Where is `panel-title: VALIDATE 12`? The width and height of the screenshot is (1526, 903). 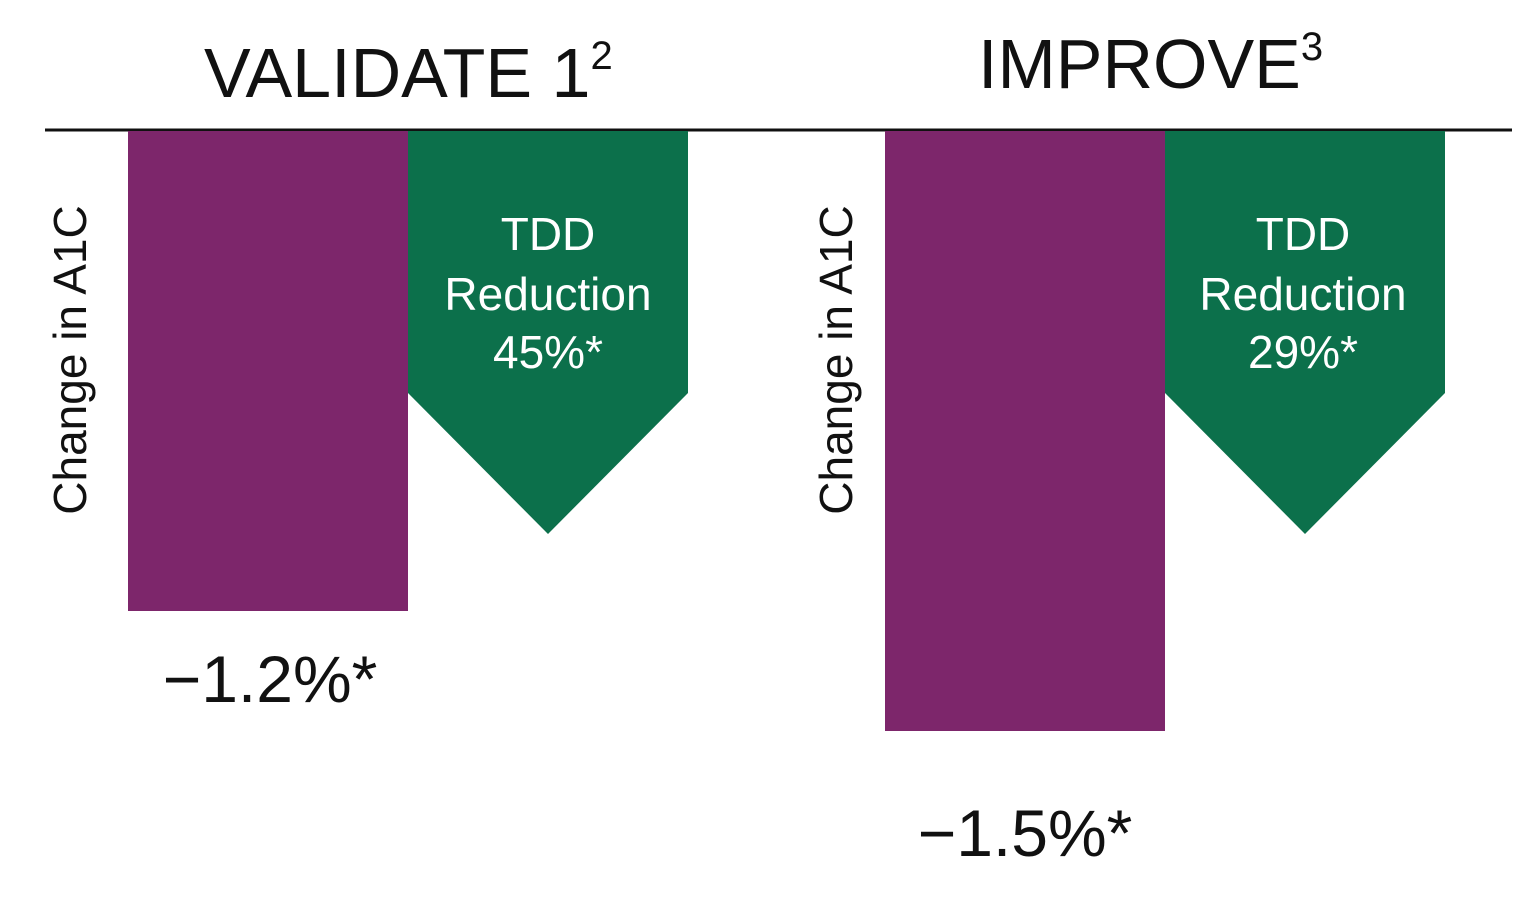 panel-title: VALIDATE 12 is located at coordinates (408, 73).